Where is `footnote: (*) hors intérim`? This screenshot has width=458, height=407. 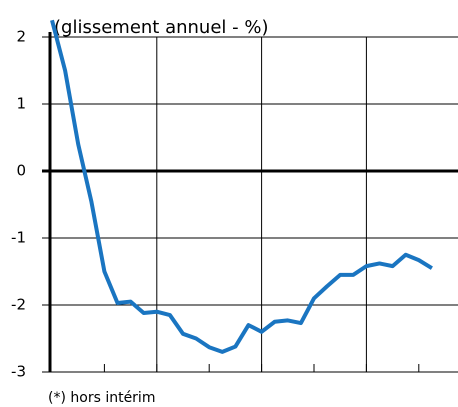 footnote: (*) hors intérim is located at coordinates (101, 398).